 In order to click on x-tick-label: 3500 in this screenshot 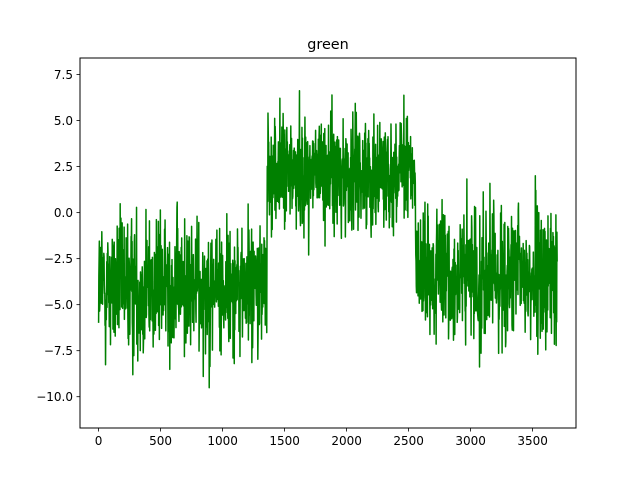, I will do `click(532, 441)`.